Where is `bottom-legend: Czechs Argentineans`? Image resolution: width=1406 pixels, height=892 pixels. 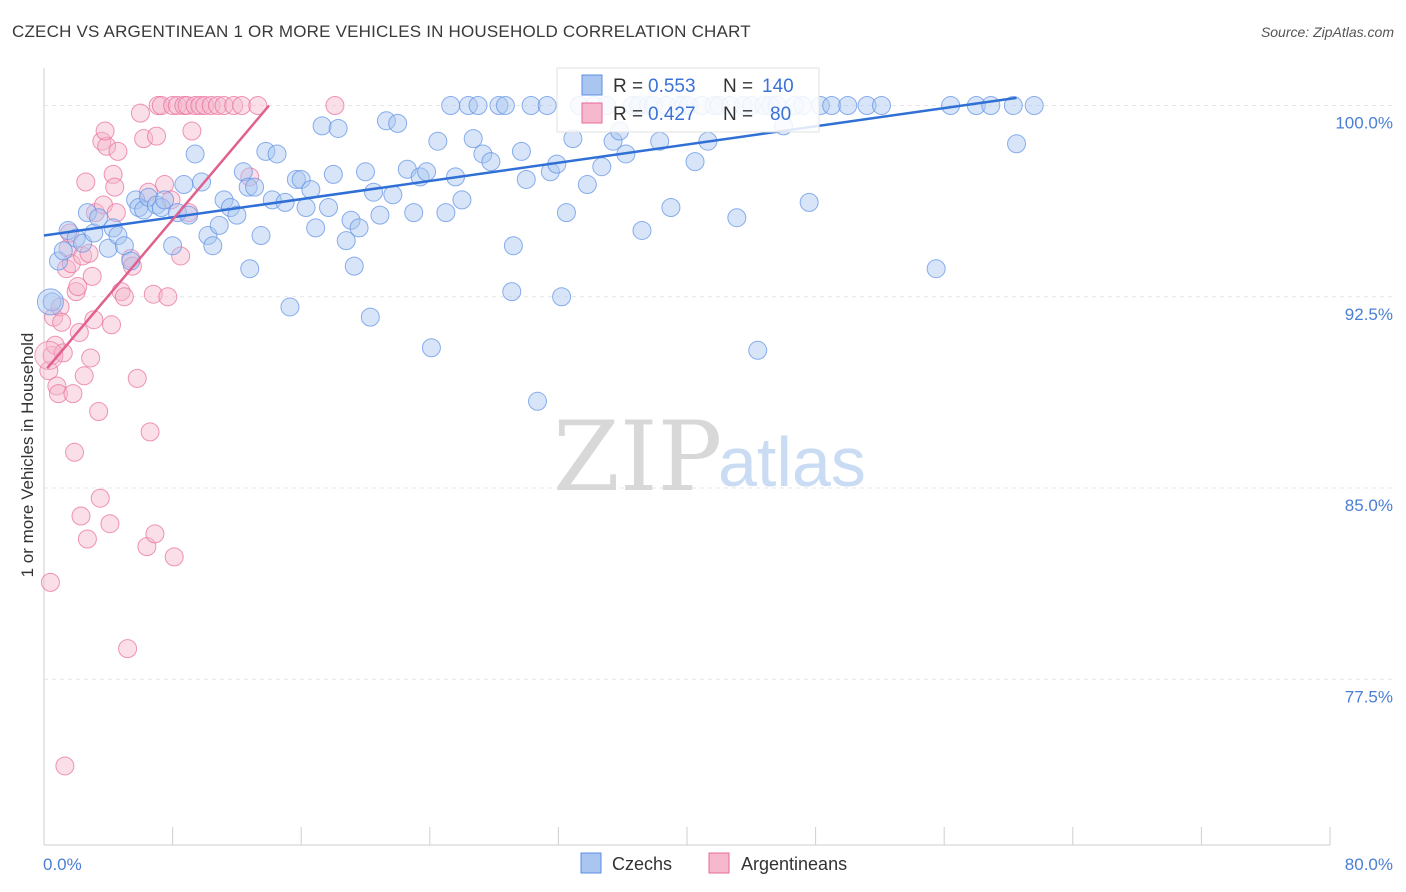 bottom-legend: Czechs Argentineans is located at coordinates (713, 863).